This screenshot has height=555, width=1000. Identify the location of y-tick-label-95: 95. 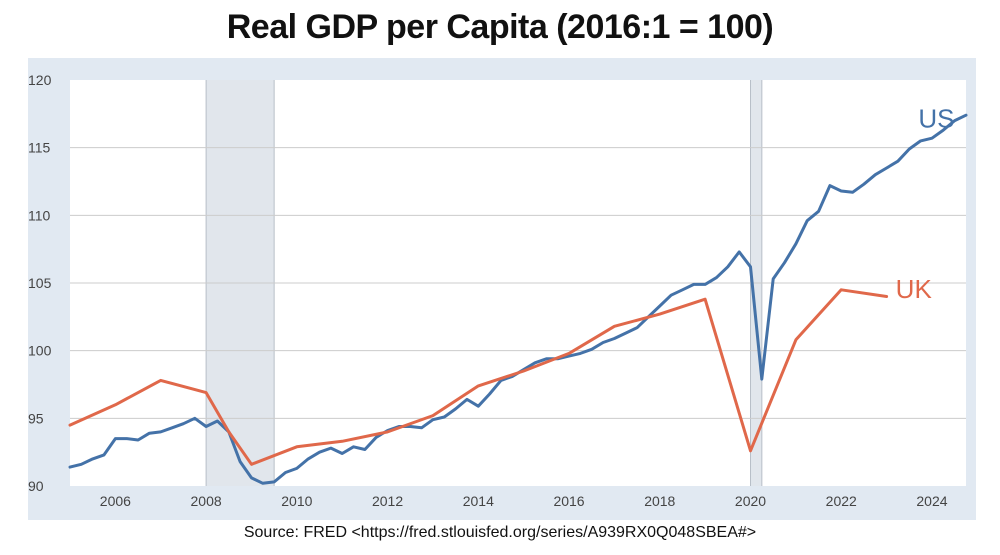
(36, 418).